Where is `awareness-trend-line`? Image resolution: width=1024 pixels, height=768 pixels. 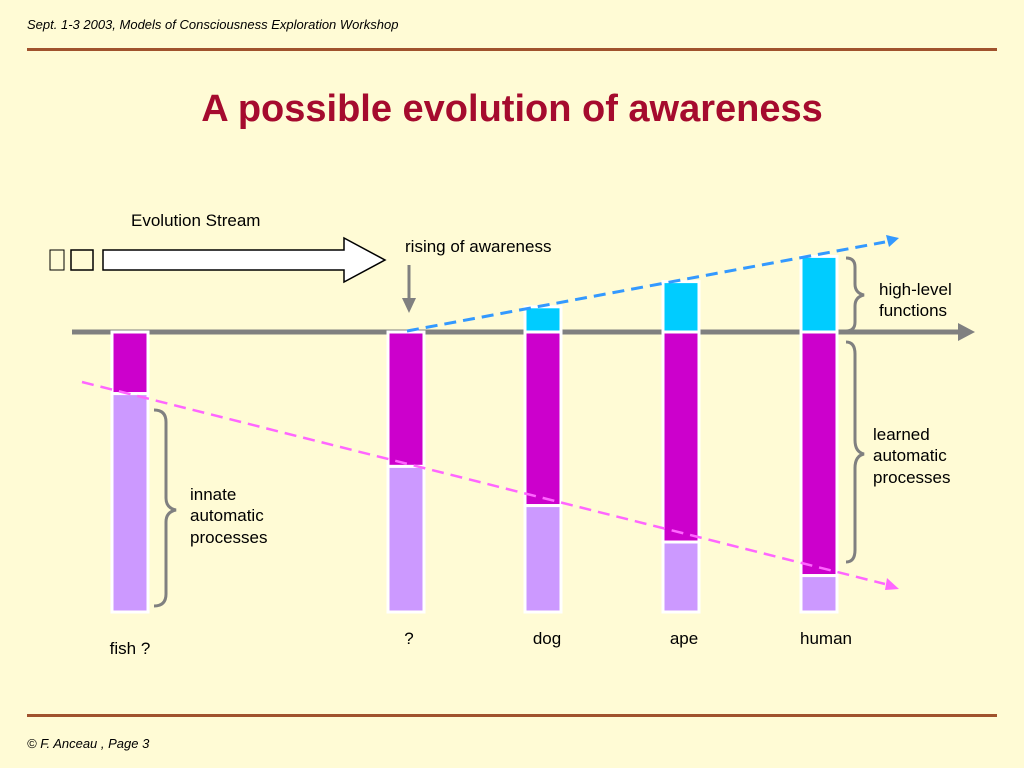 awareness-trend-line is located at coordinates (646, 286).